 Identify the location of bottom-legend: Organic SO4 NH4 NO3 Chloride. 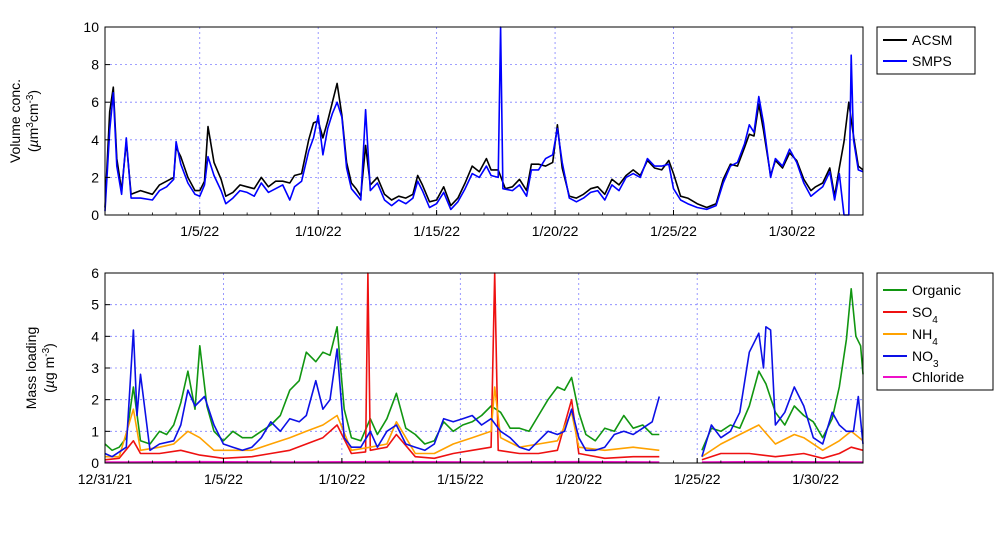
(935, 331).